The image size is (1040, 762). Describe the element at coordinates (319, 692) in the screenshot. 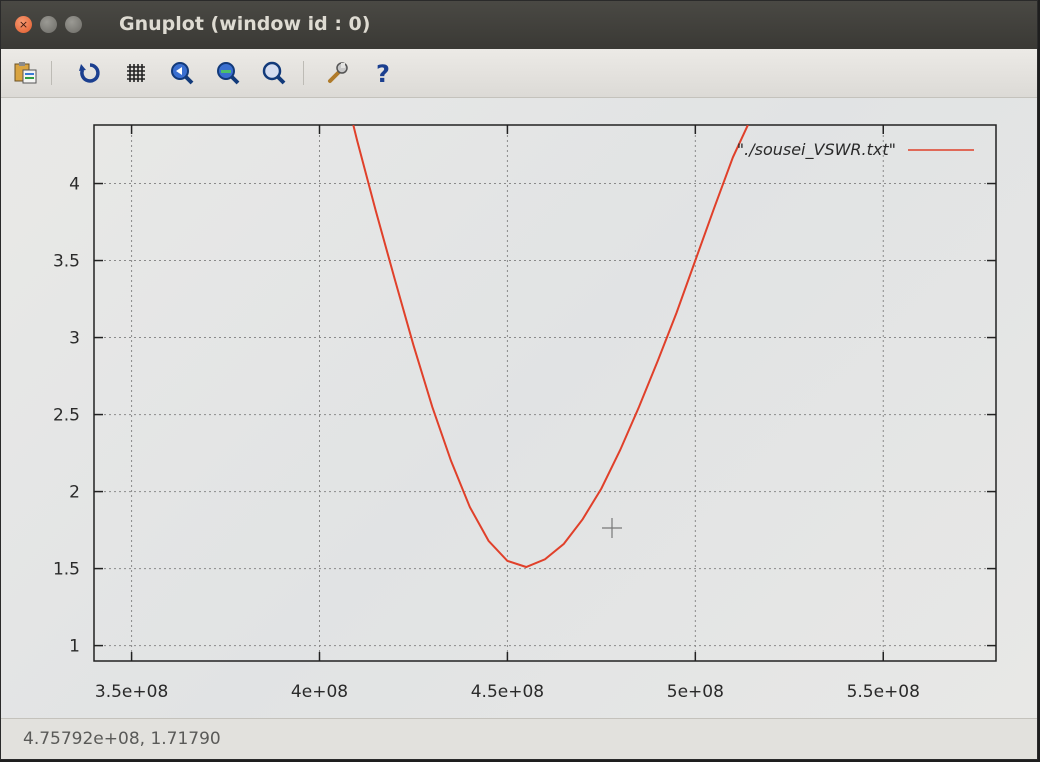

I see `x-tick-label: 4e+08` at that location.